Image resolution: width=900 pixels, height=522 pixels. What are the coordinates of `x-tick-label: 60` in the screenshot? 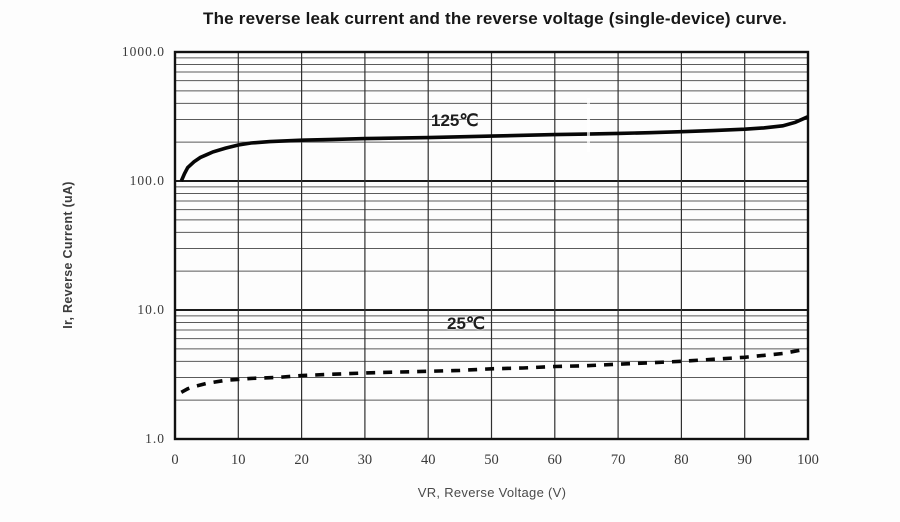 It's located at (555, 460).